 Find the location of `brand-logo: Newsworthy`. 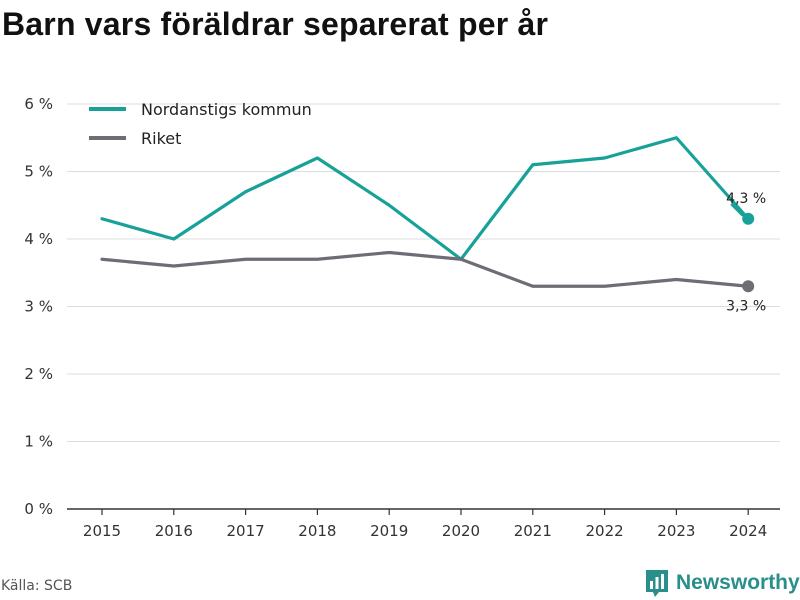

brand-logo: Newsworthy is located at coordinates (722, 583).